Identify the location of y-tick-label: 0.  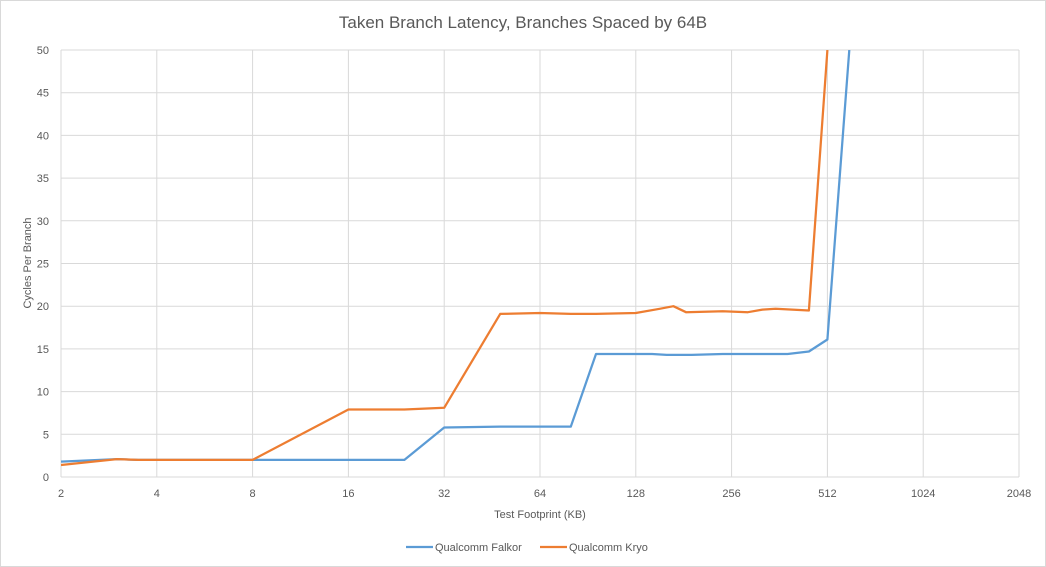
(46, 478).